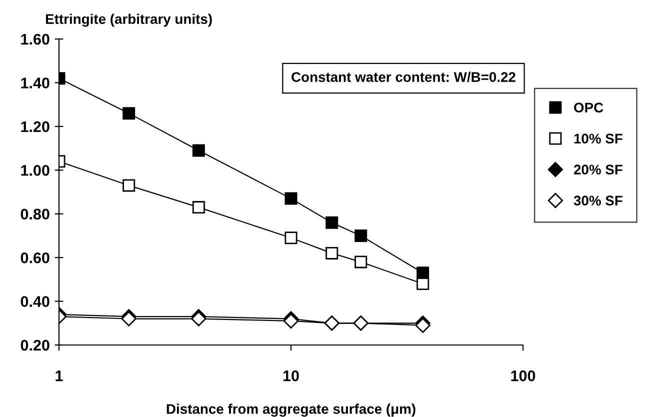 This screenshot has height=417, width=659. I want to click on y-tick-label: 1.20, so click(35, 126).